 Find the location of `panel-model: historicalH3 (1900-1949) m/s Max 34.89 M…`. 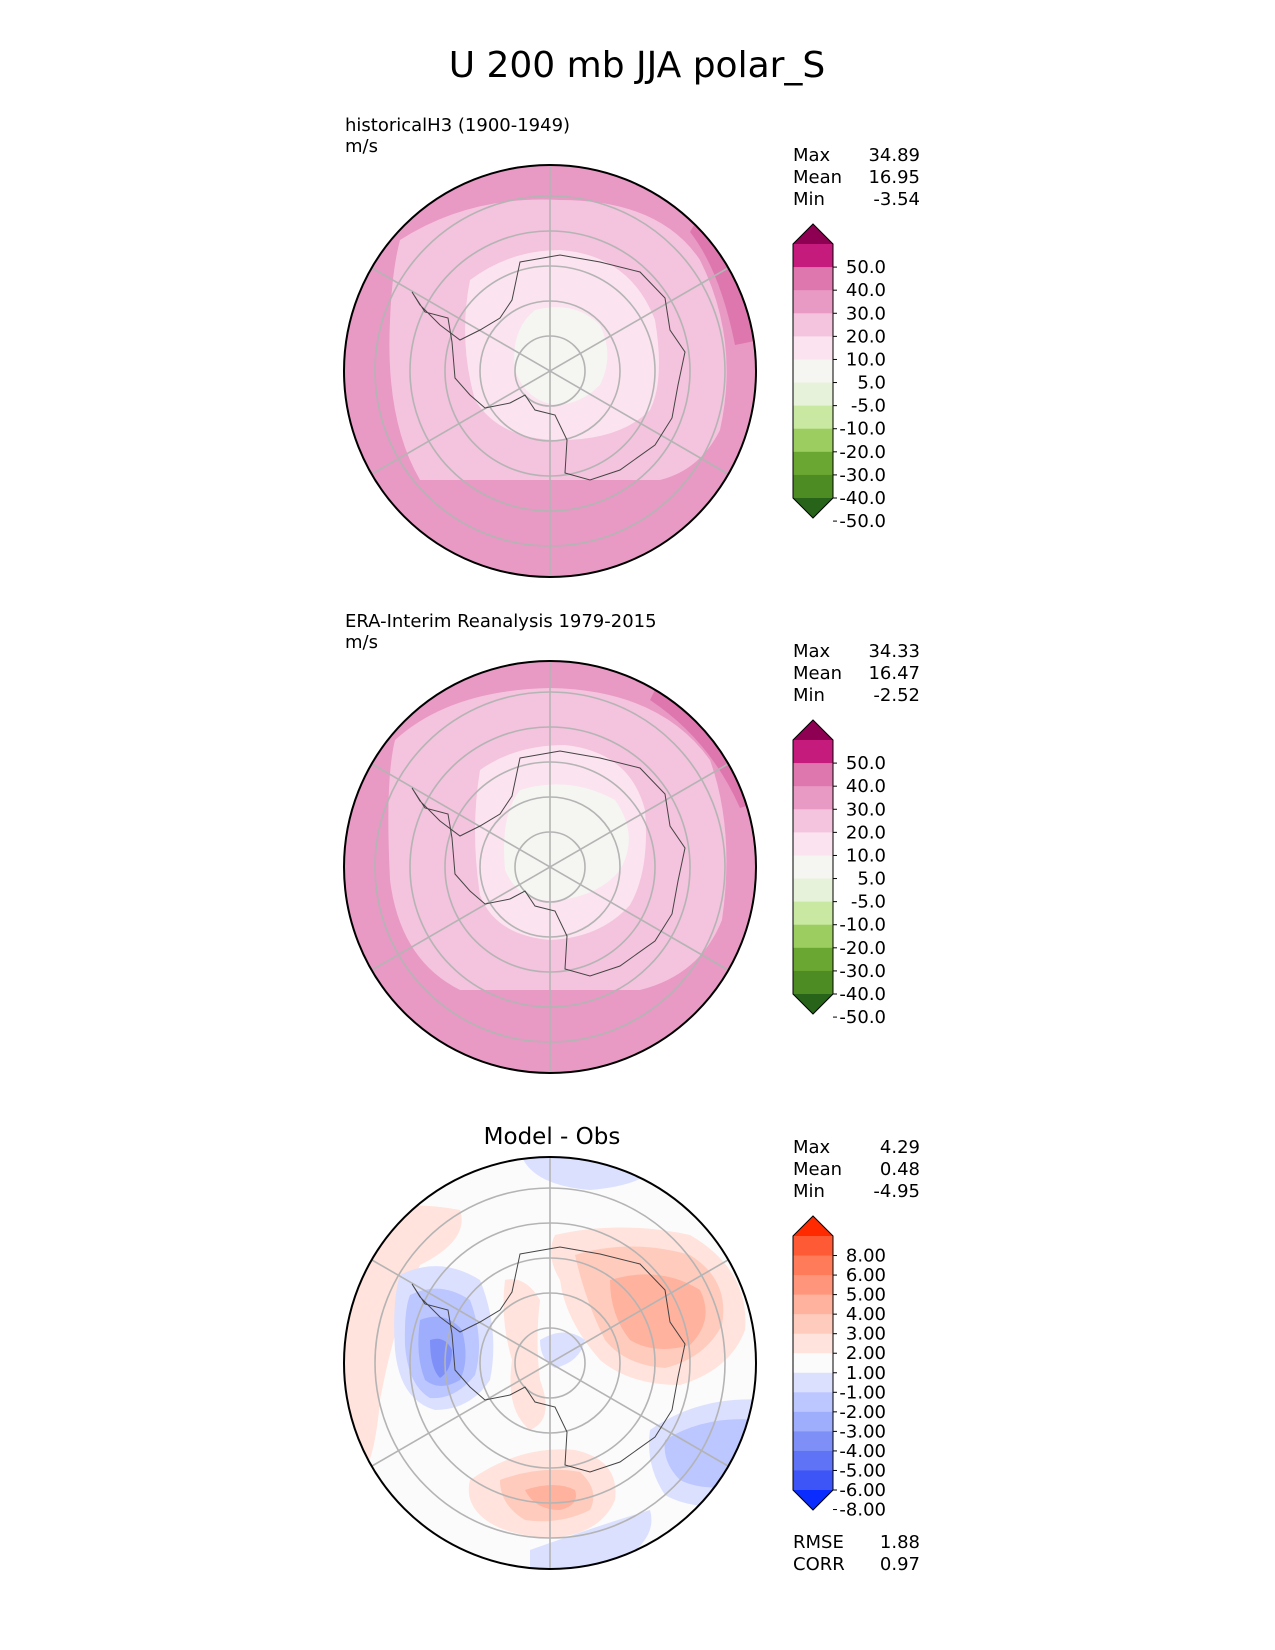

panel-model: historicalH3 (1900-1949) m/s Max 34.89 M… is located at coordinates (631, 346).